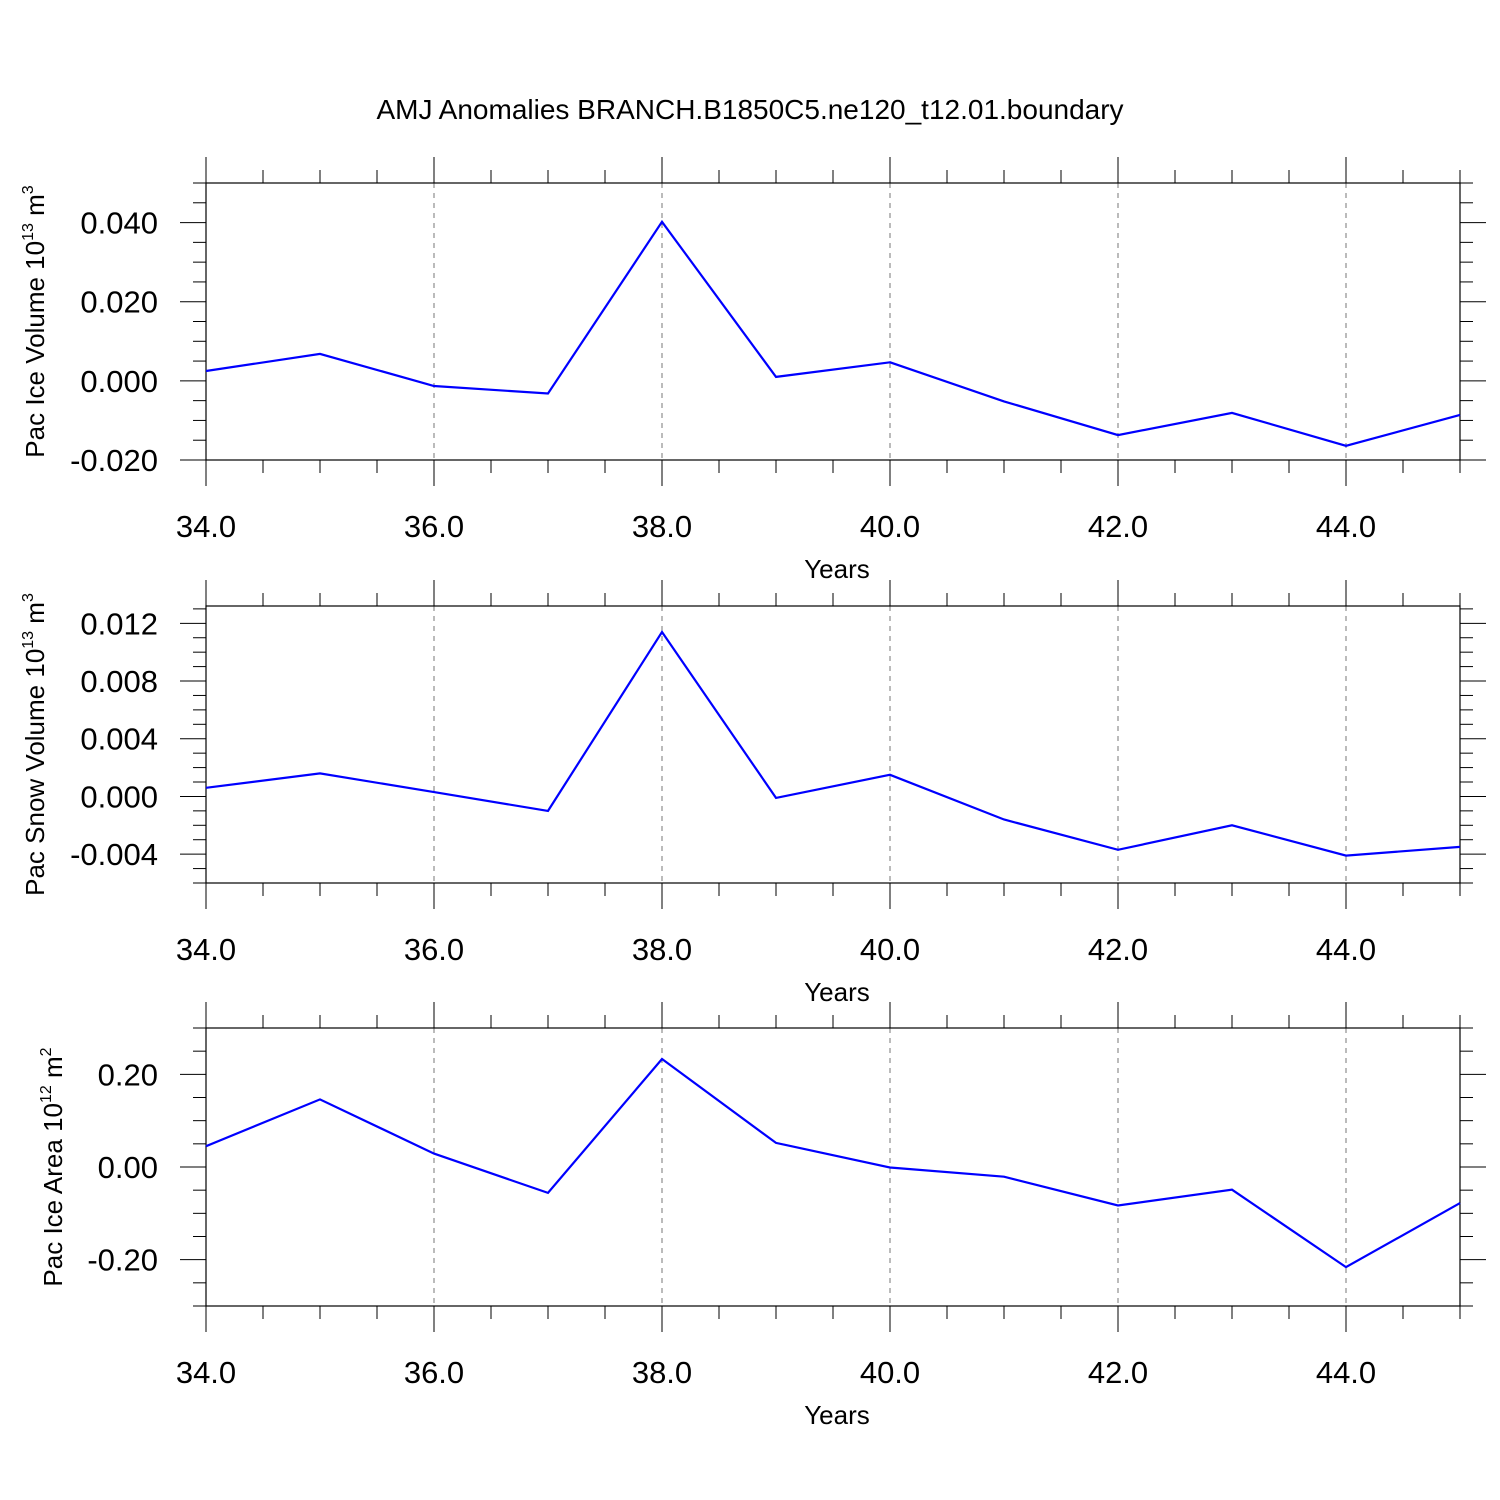  What do you see at coordinates (122, 1260) in the screenshot?
I see `y-tick-label: -0.20` at bounding box center [122, 1260].